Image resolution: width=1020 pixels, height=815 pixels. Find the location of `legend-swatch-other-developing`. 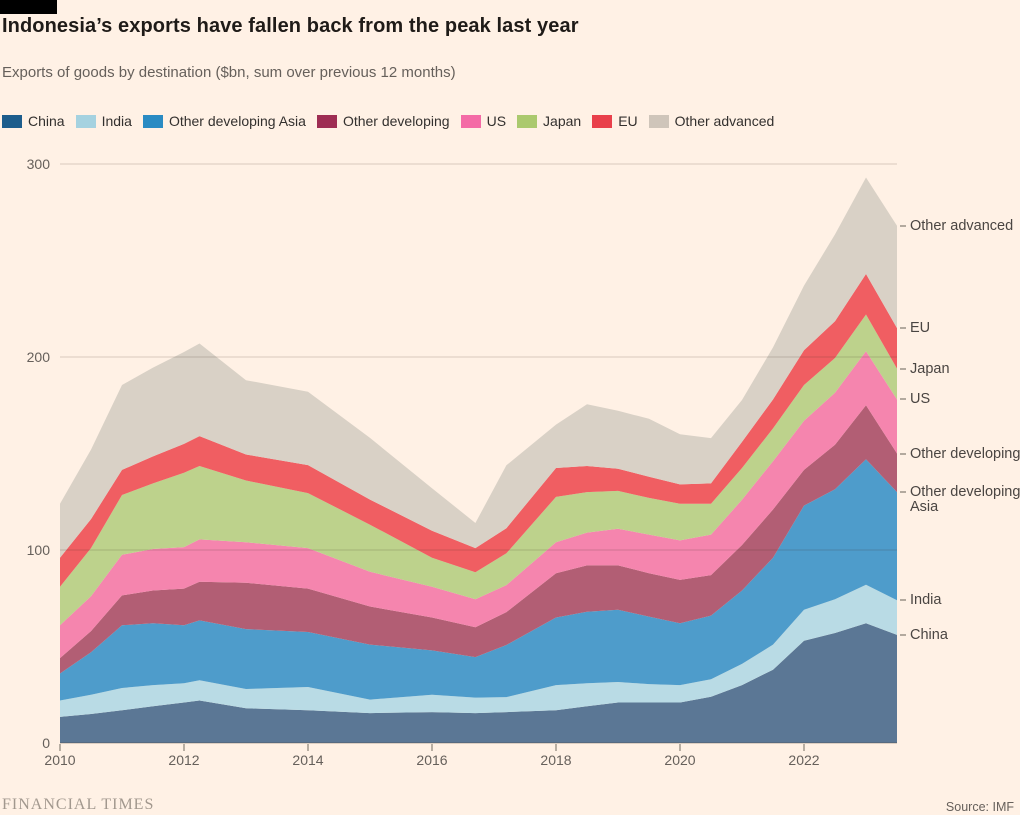

legend-swatch-other-developing is located at coordinates (326, 121).